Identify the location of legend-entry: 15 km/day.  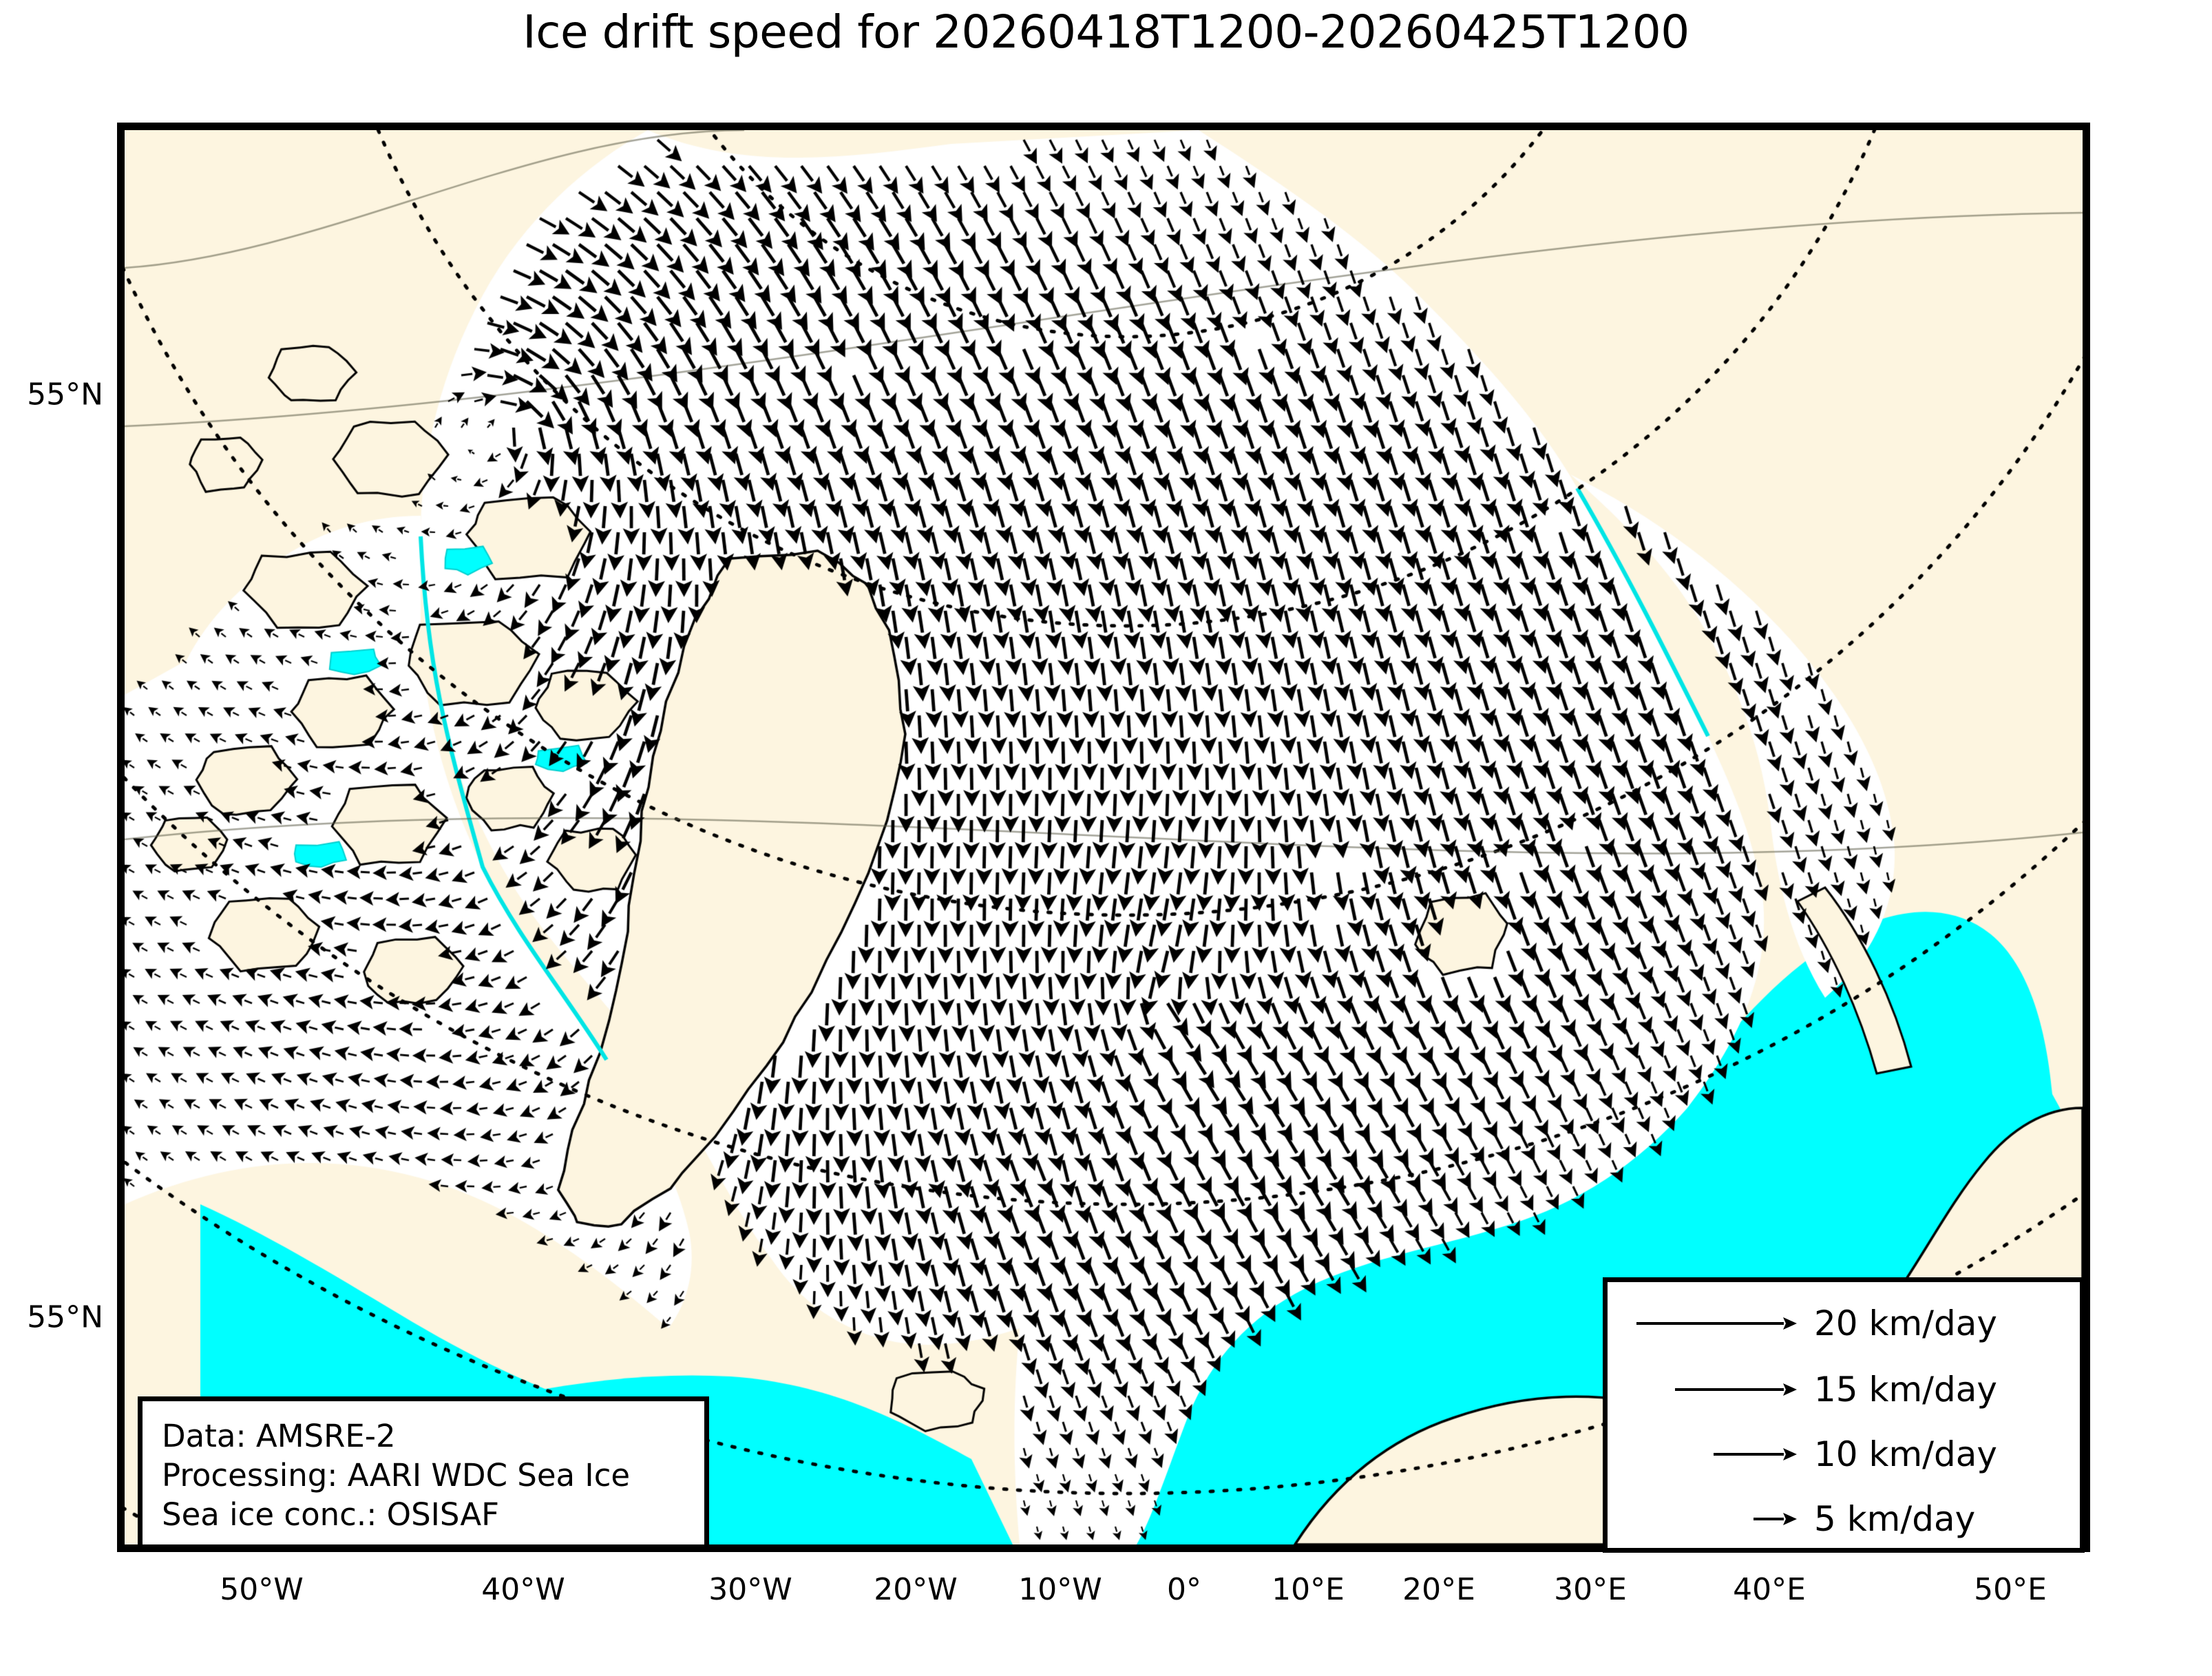
(1844, 1389).